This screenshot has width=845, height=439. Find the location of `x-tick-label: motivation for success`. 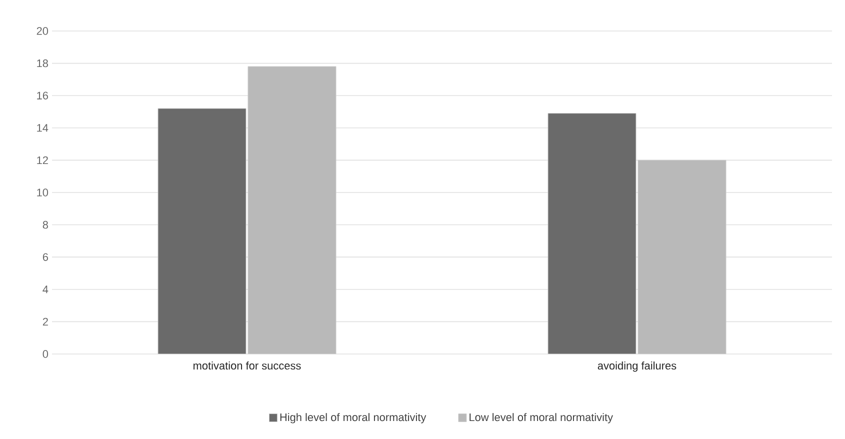

x-tick-label: motivation for success is located at coordinates (247, 366).